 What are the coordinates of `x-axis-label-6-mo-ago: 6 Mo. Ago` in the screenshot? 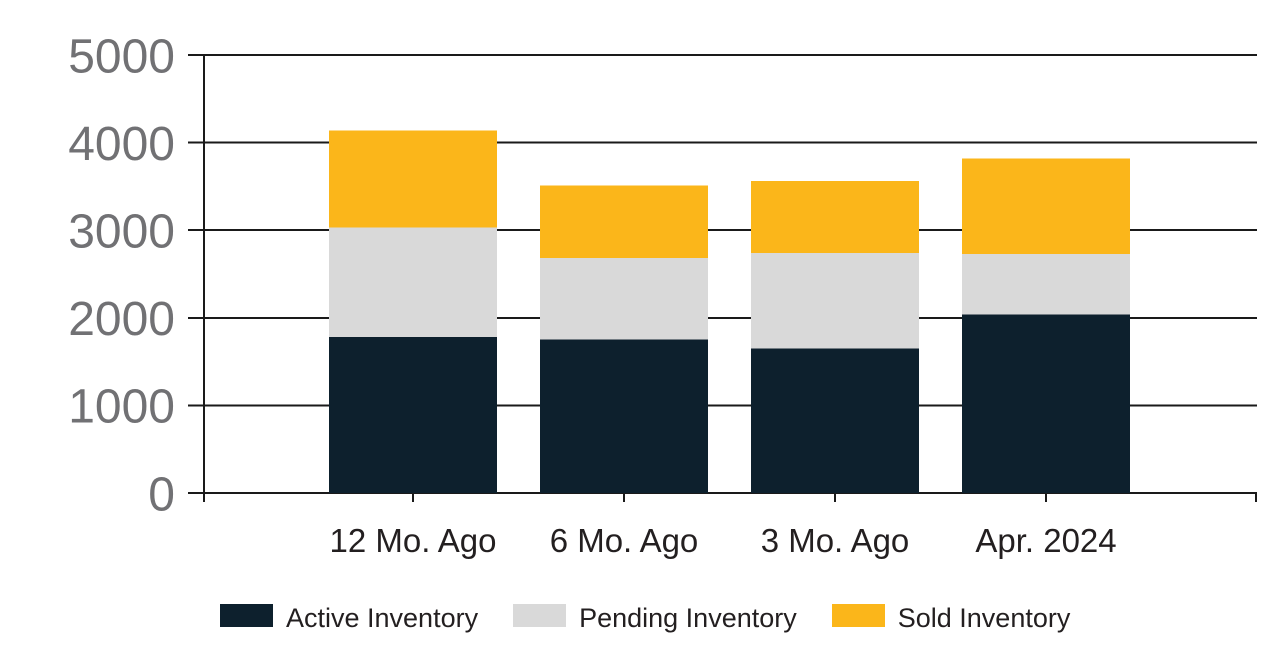 It's located at (624, 540).